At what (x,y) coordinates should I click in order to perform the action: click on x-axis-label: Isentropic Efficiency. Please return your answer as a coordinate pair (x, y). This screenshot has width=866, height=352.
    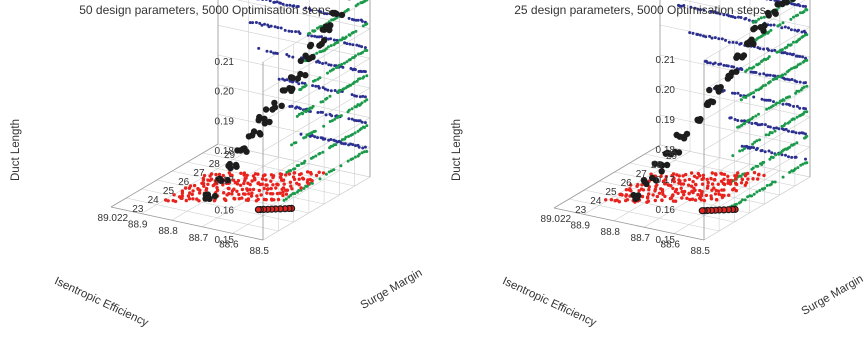
    Looking at the image, I should click on (549, 302).